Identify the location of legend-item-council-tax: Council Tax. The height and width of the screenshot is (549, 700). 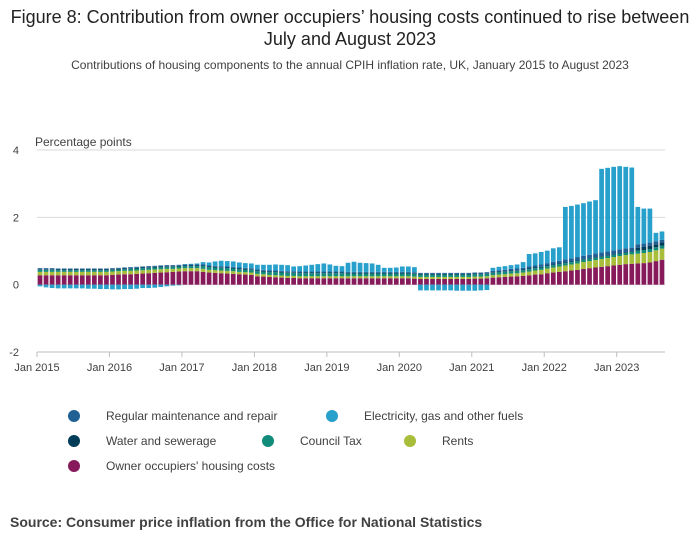
(312, 441).